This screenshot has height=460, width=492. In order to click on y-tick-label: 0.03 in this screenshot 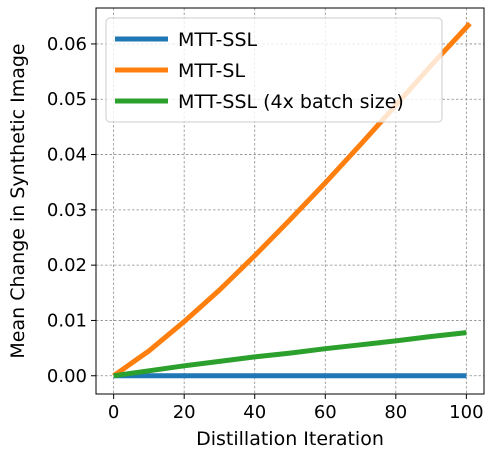, I will do `click(67, 210)`.